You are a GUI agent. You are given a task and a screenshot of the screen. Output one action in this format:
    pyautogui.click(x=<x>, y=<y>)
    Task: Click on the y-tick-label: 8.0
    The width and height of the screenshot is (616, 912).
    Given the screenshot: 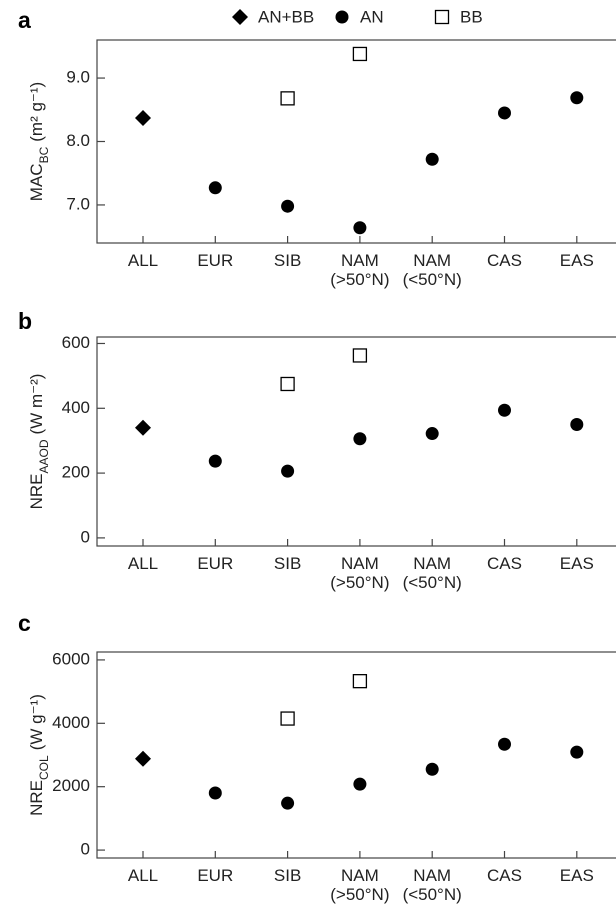 What is the action you would take?
    pyautogui.click(x=78, y=140)
    